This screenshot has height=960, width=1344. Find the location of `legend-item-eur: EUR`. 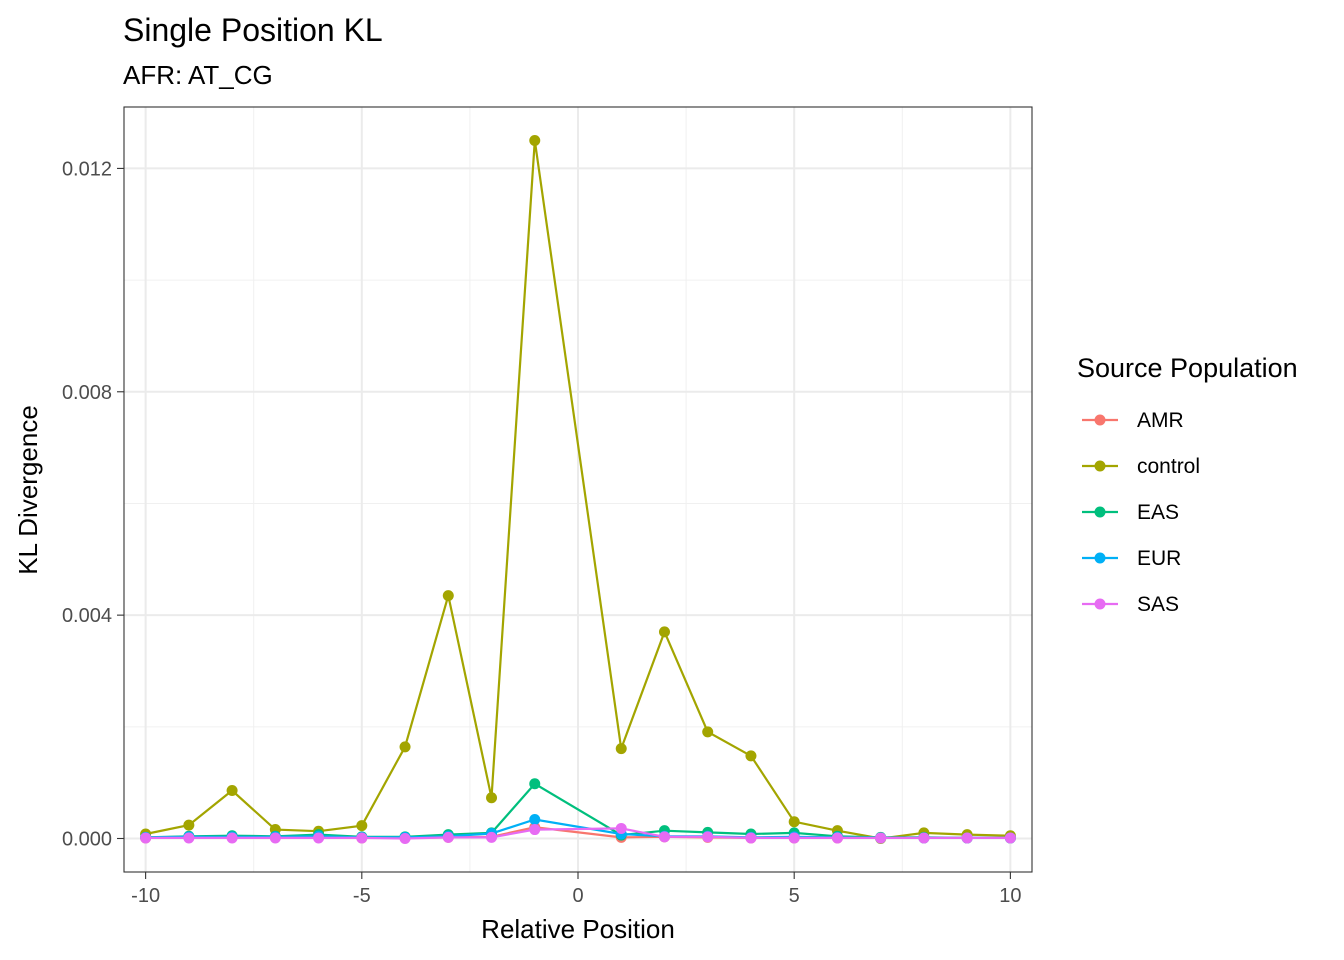

legend-item-eur: EUR is located at coordinates (1131, 558).